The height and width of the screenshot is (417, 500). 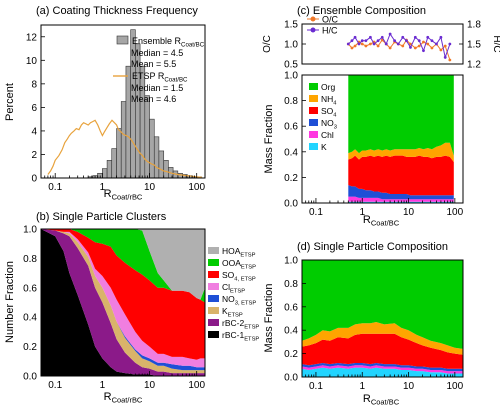 I want to click on legend-label-no: NO3, so click(x=329, y=124).